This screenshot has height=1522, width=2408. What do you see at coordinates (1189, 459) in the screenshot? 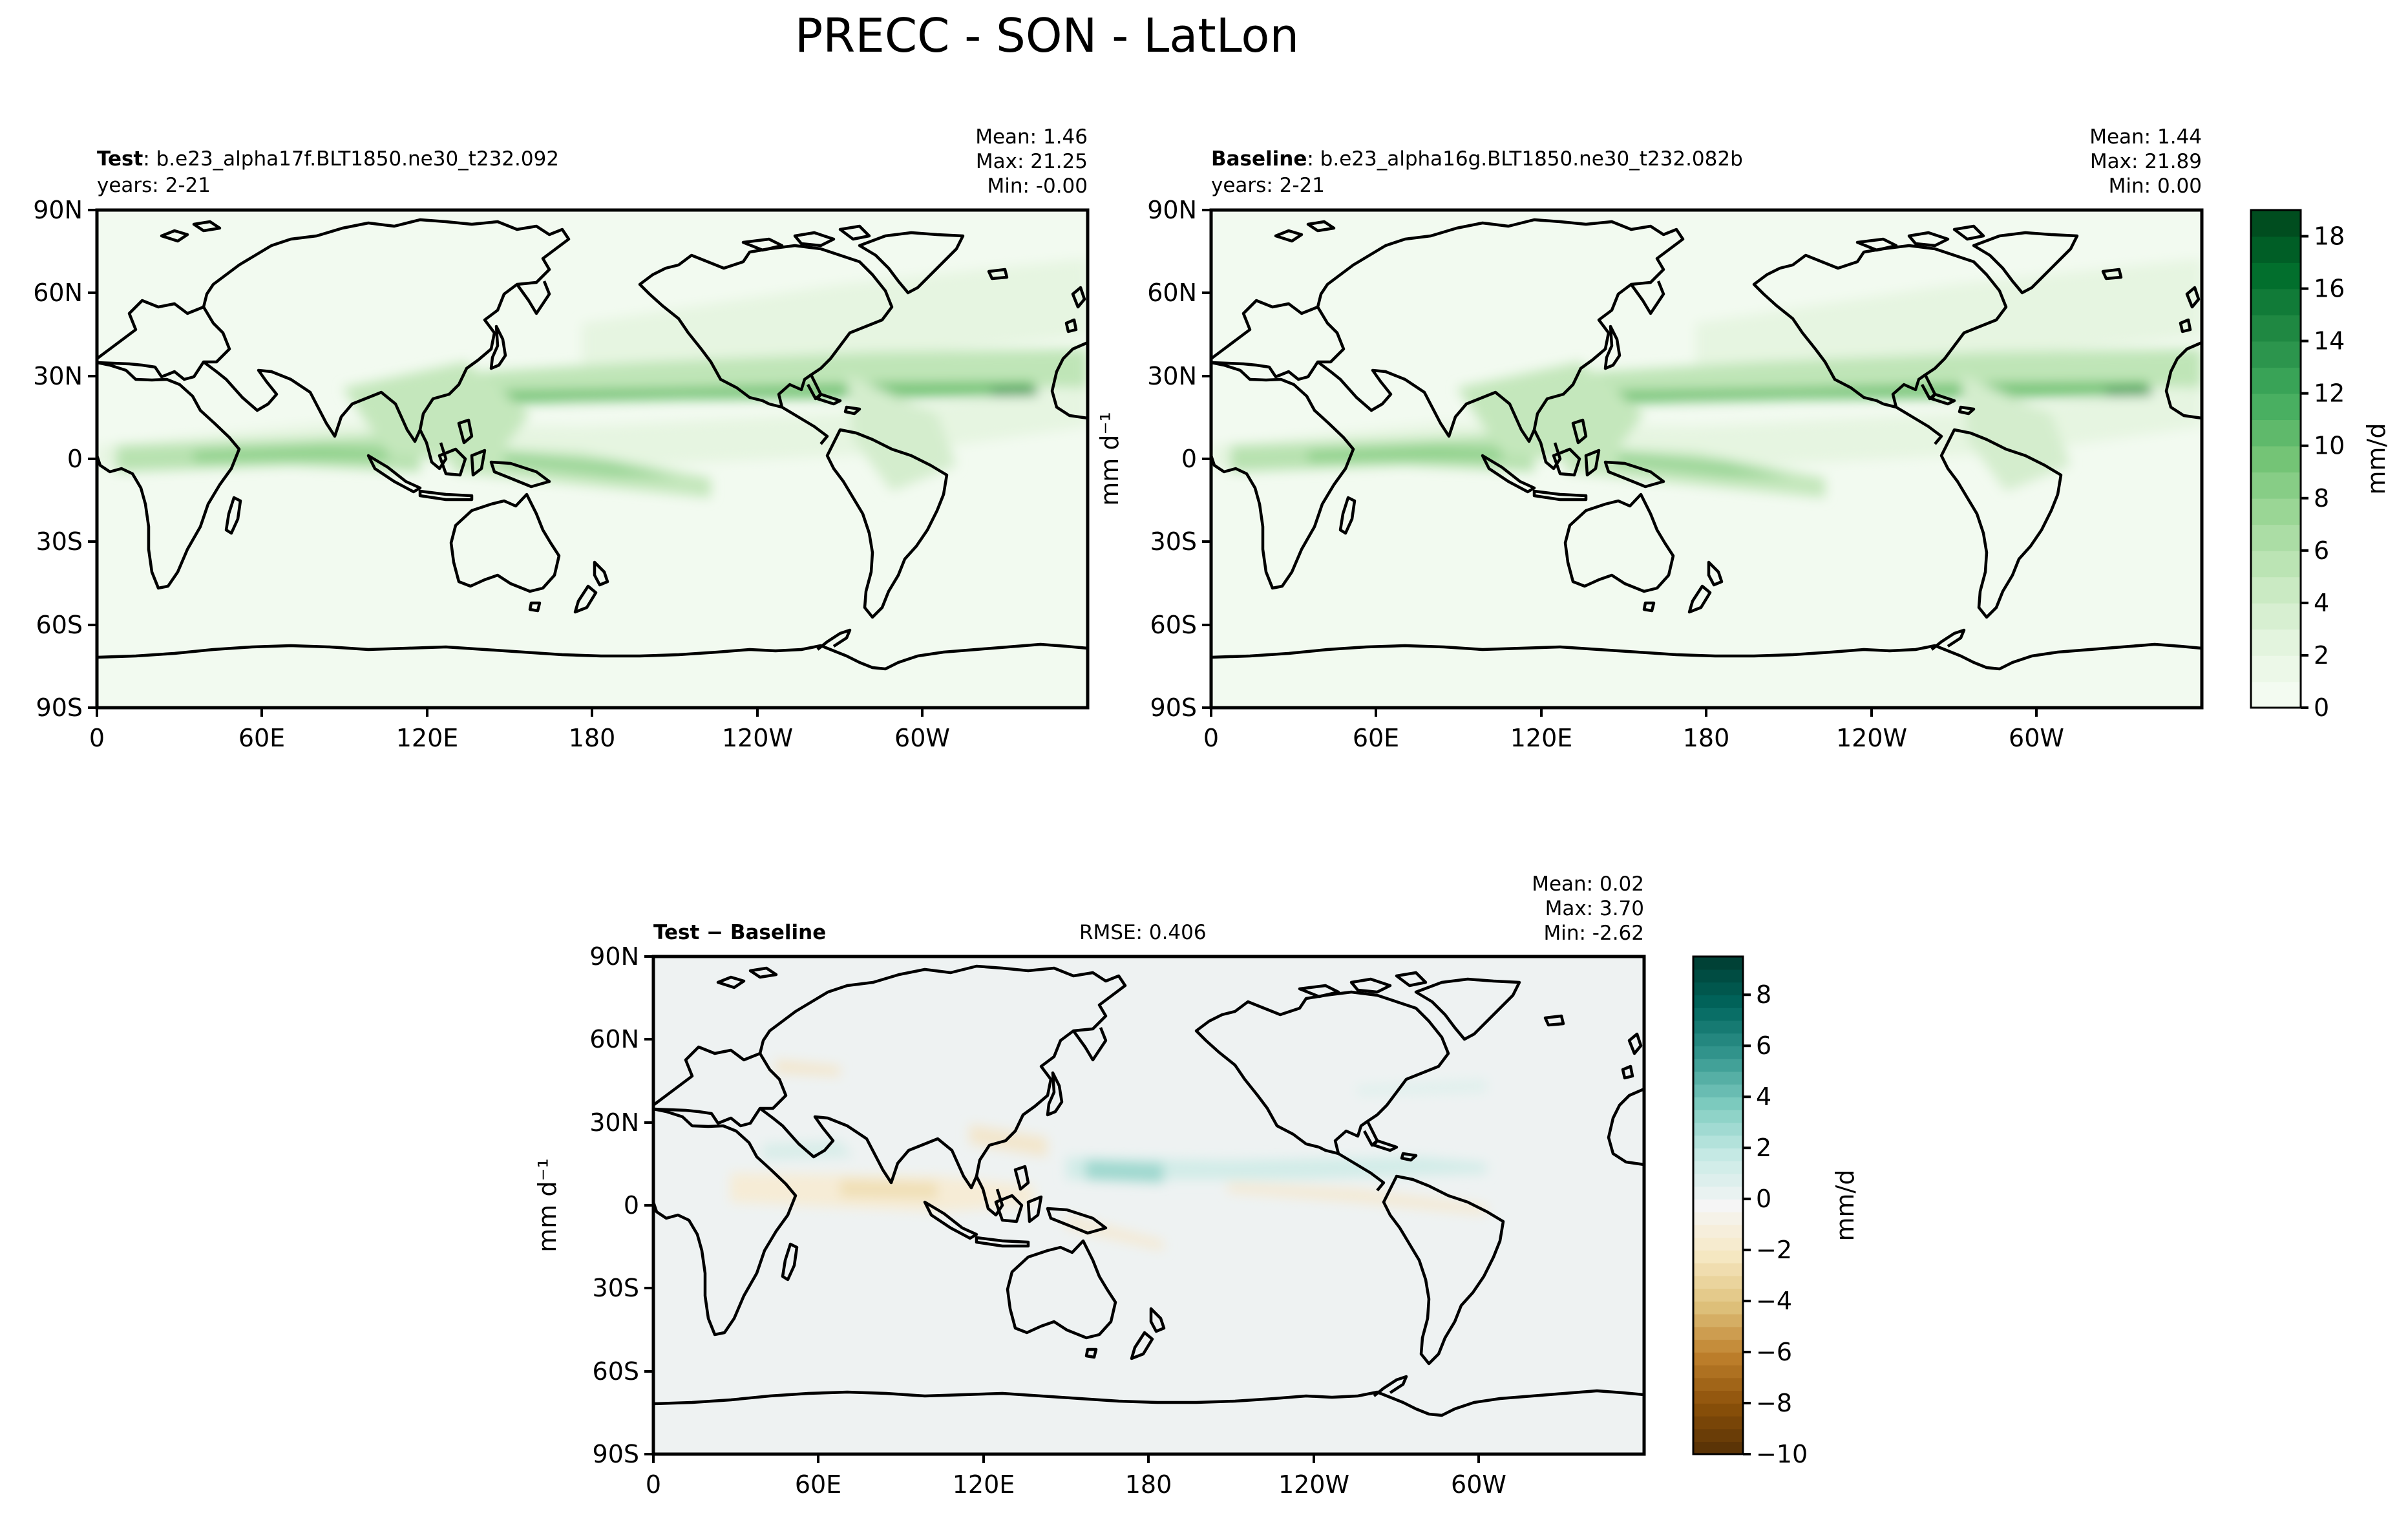
I see `baseline-lat-tick: 0` at bounding box center [1189, 459].